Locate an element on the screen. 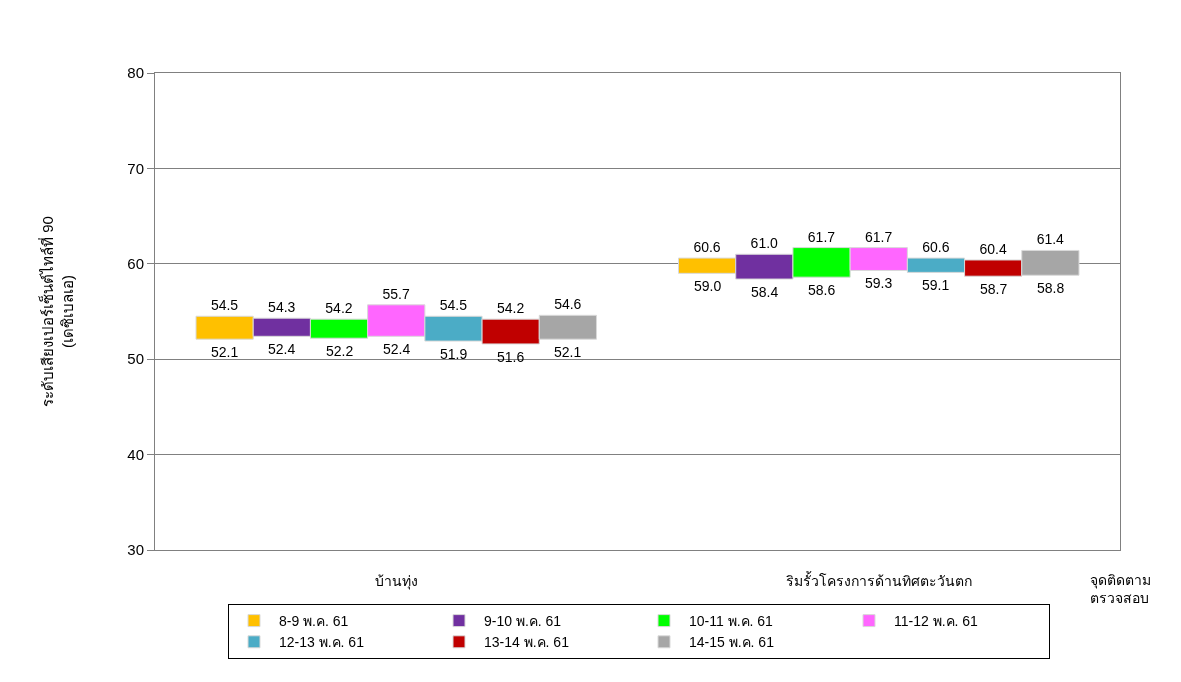 Image resolution: width=1181 pixels, height=682 pixels. annotation: 59.0 is located at coordinates (708, 286).